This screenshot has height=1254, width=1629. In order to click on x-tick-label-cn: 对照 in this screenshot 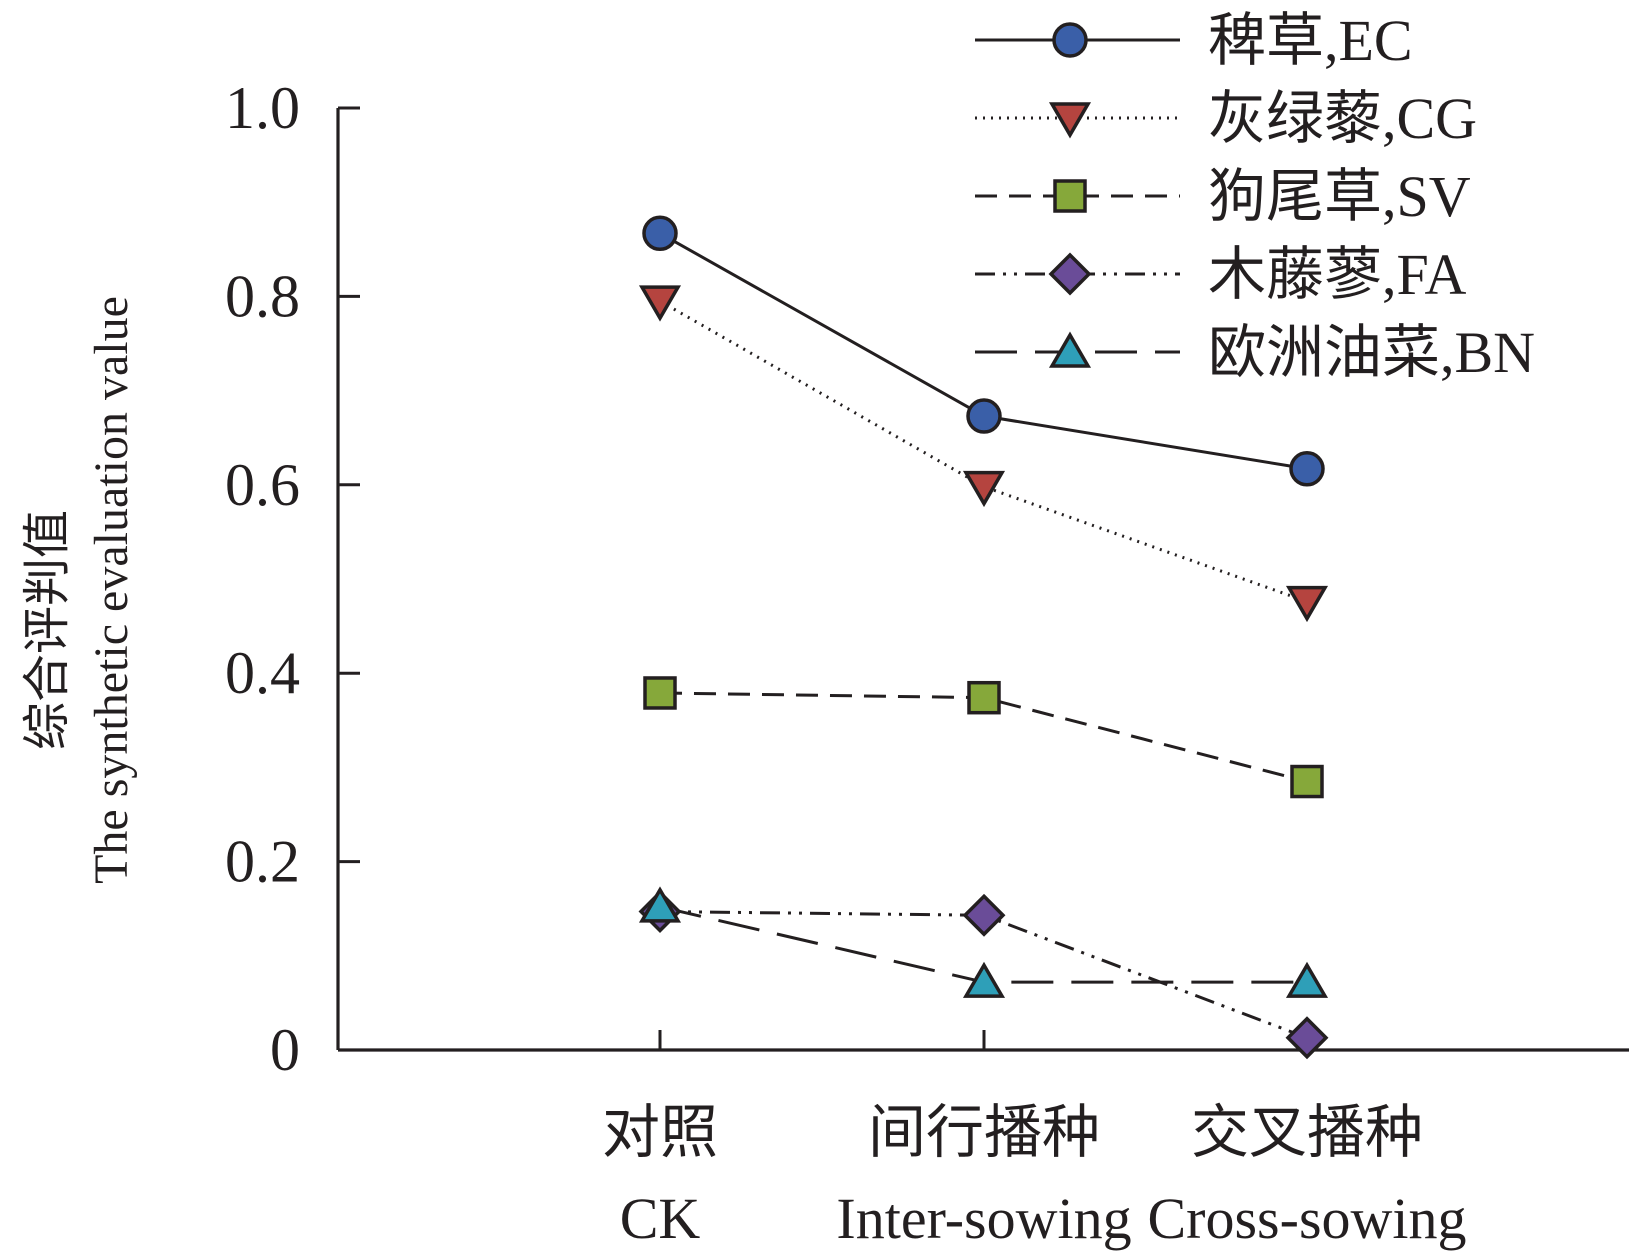, I will do `click(660, 1132)`.